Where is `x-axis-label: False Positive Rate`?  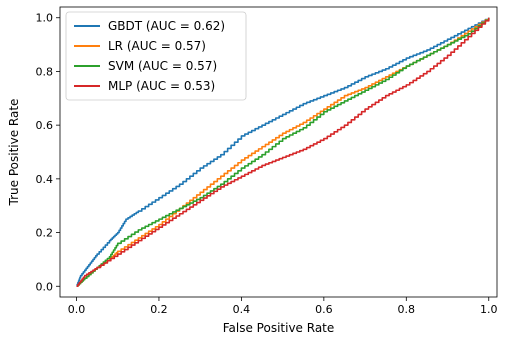
x-axis-label: False Positive Rate is located at coordinates (279, 328).